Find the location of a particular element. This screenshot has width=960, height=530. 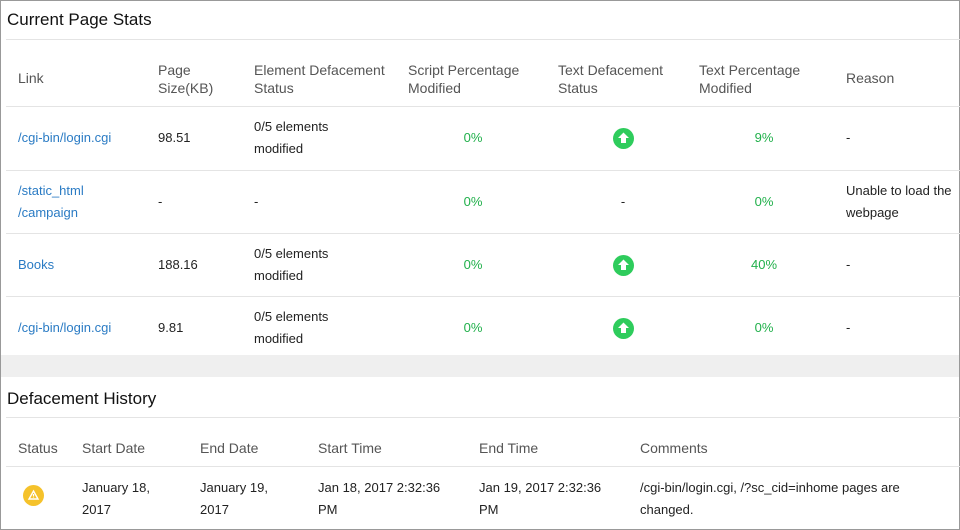

section-separator is located at coordinates (480, 366).